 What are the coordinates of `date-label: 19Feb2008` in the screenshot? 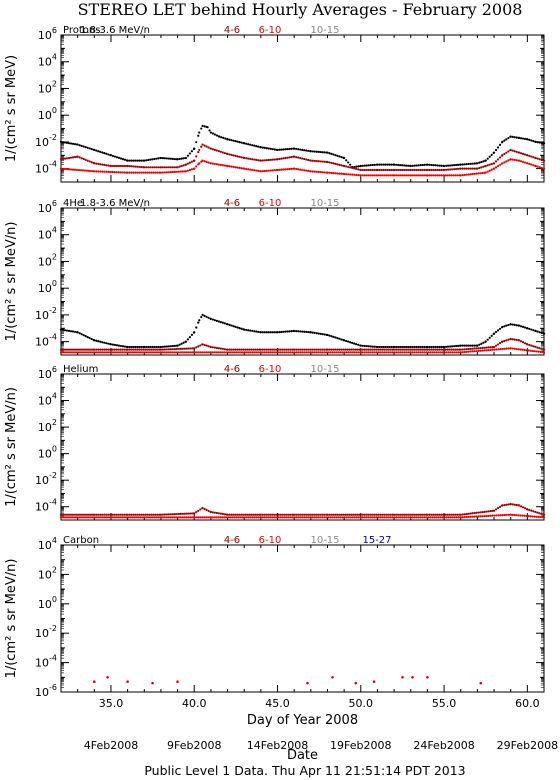 It's located at (360, 745).